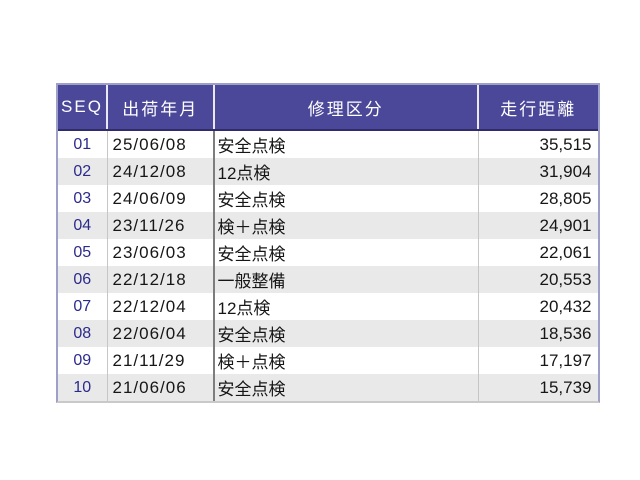 The height and width of the screenshot is (480, 640). I want to click on column-header-mileage: 走行距離, so click(538, 108).